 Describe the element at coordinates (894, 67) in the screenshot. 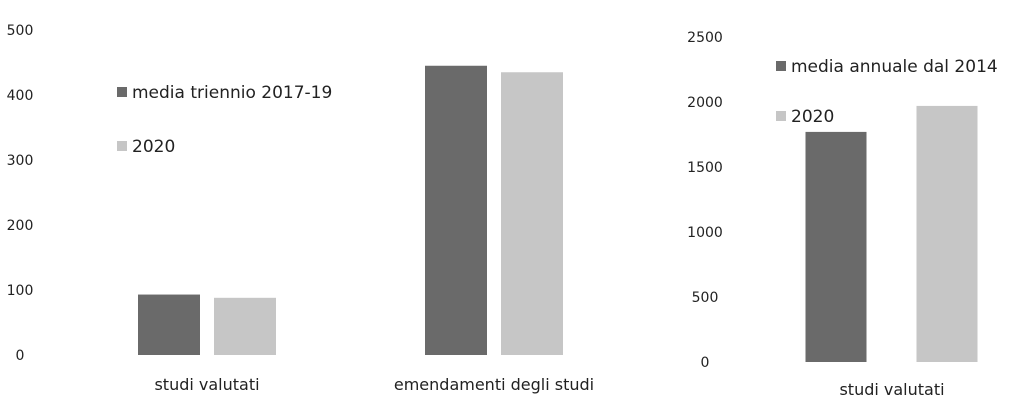

I see `legend-label: media annuale dal 2014` at that location.